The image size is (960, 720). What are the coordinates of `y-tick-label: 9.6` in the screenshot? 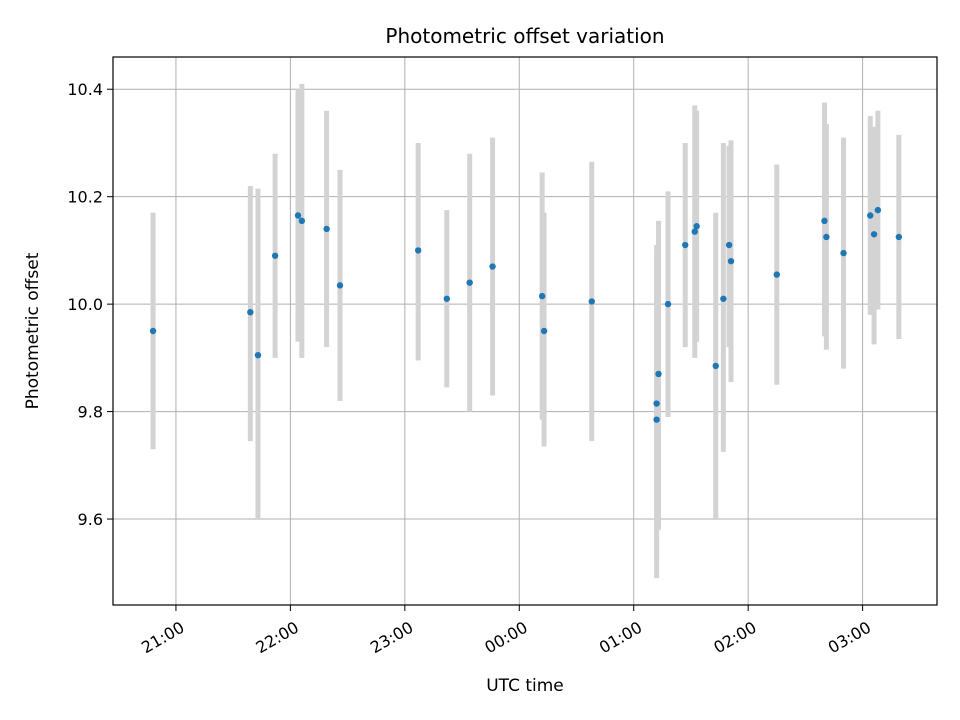 It's located at (90, 519).